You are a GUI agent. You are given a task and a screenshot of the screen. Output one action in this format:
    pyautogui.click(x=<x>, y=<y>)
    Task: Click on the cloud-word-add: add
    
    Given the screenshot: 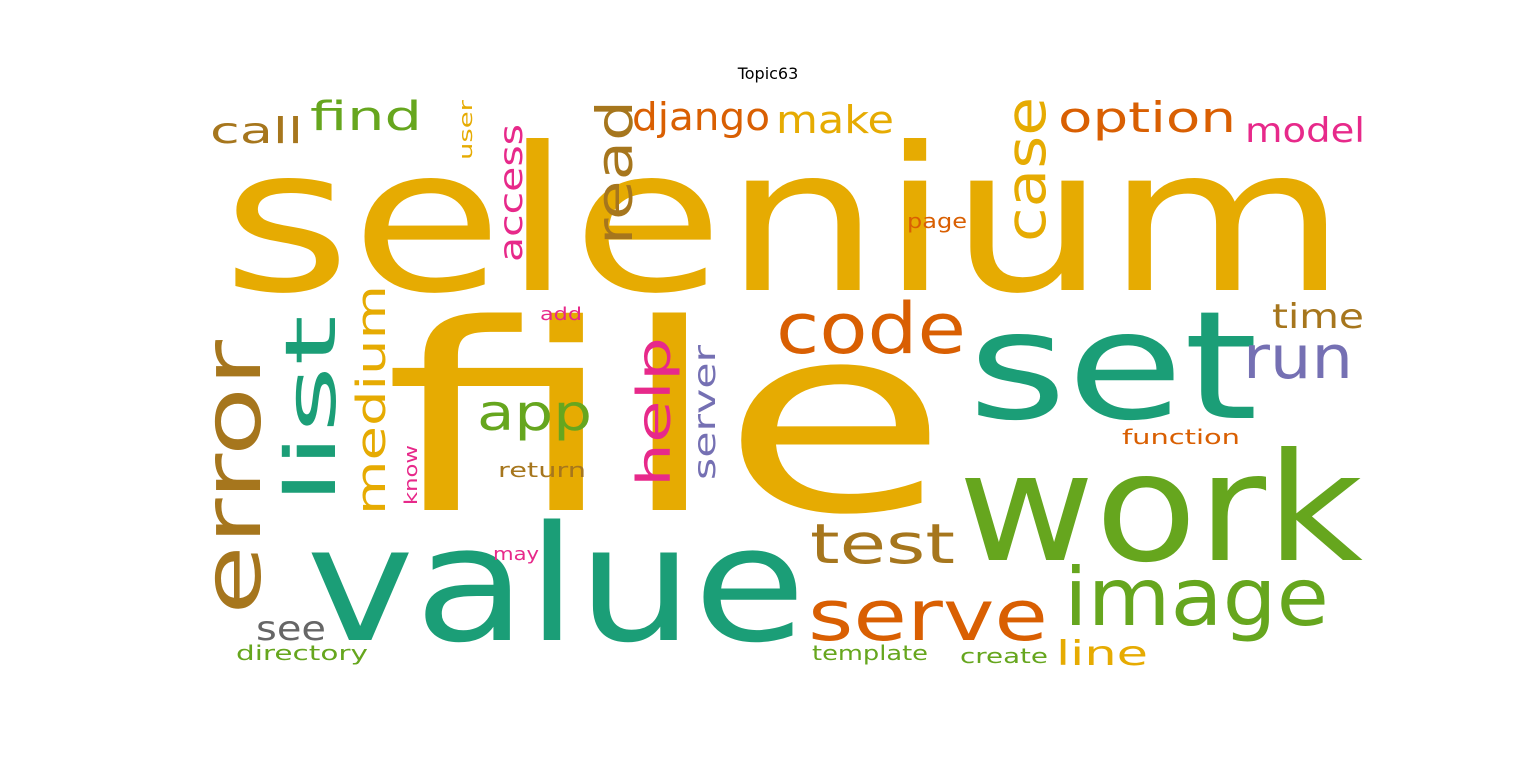 What is the action you would take?
    pyautogui.click(x=561, y=314)
    